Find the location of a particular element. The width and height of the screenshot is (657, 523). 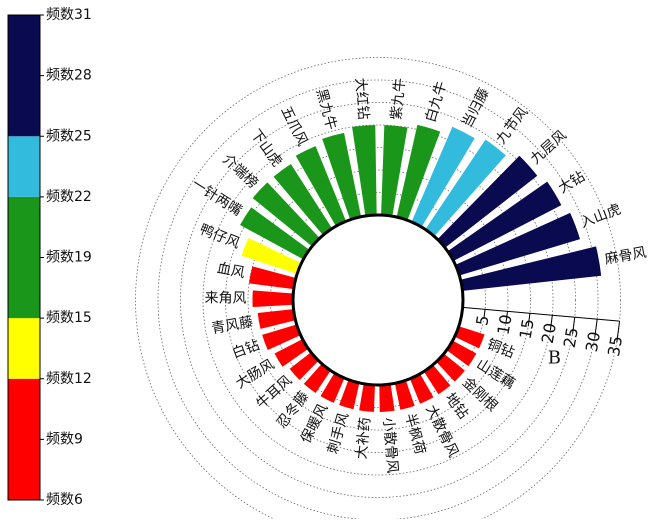

colorbar-label: 频数19 is located at coordinates (69, 258).